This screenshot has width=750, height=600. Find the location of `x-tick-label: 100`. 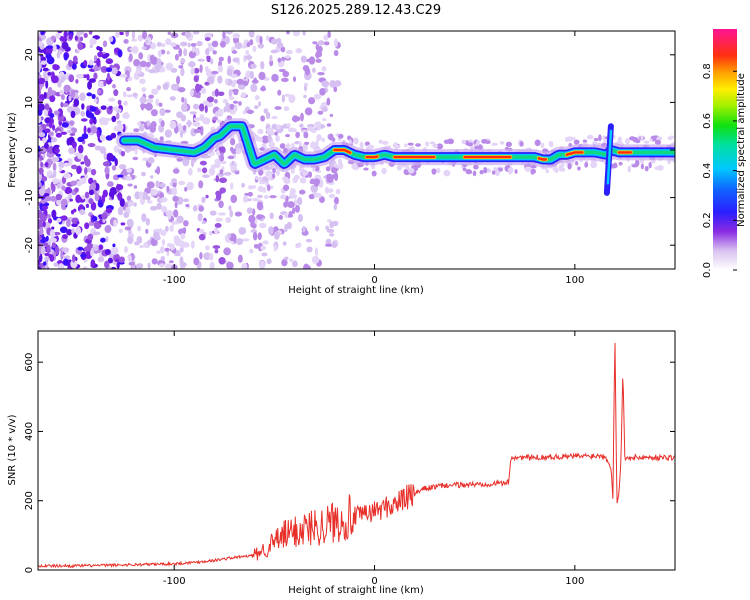

x-tick-label: 100 is located at coordinates (574, 581).